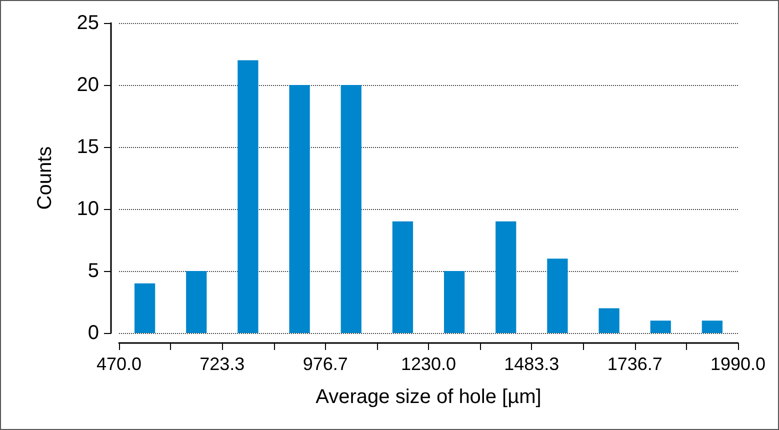  Describe the element at coordinates (532, 364) in the screenshot. I see `x-tick-label: 1483.3` at that location.